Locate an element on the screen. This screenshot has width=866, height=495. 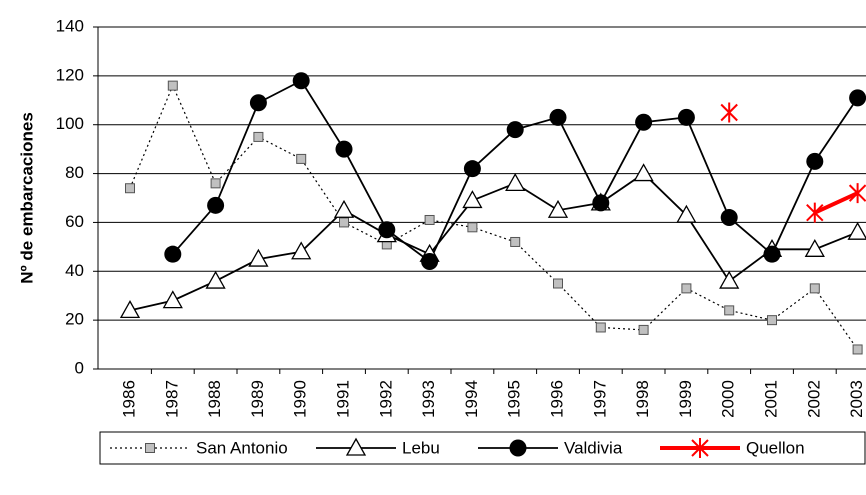
y-tick-label: 60 is located at coordinates (74, 221).